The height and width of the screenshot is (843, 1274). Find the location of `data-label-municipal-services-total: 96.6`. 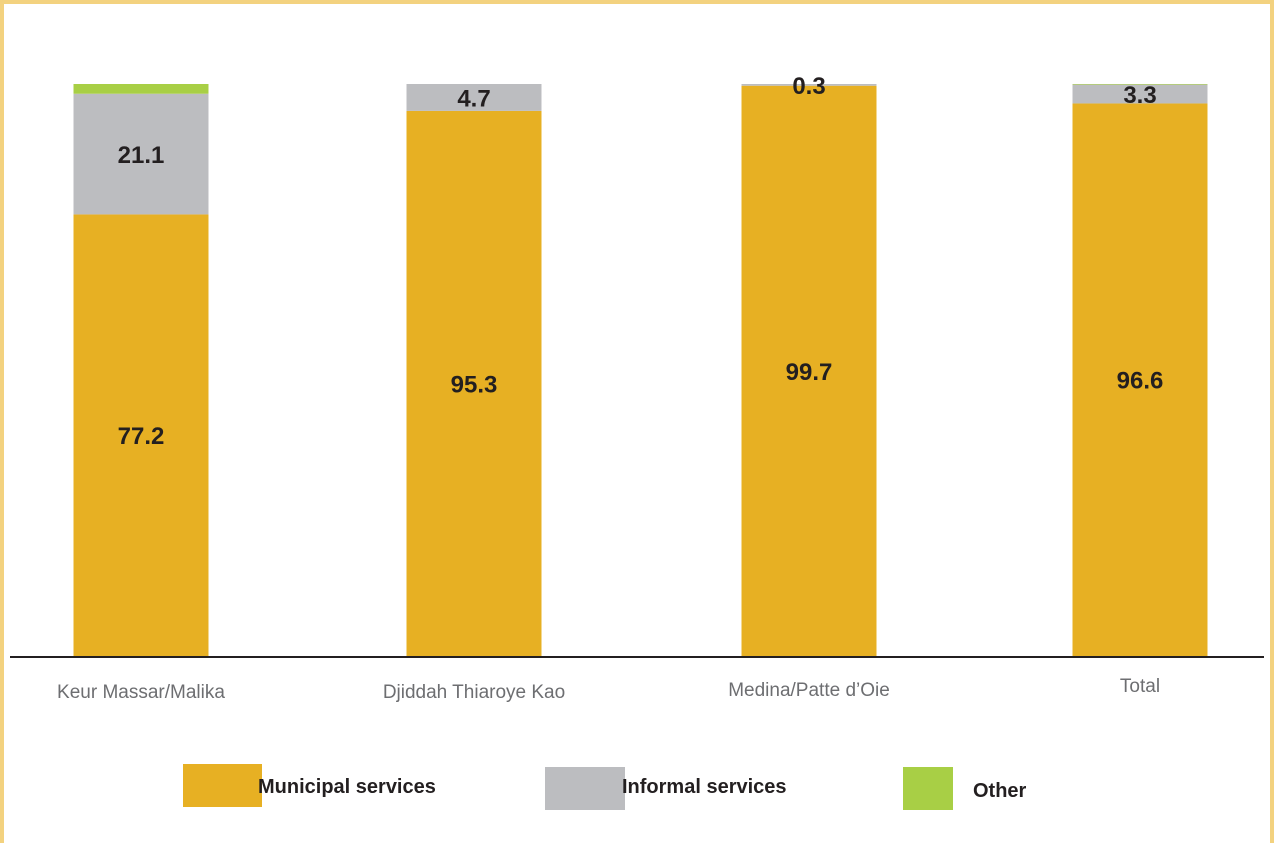

data-label-municipal-services-total: 96.6 is located at coordinates (1140, 381).